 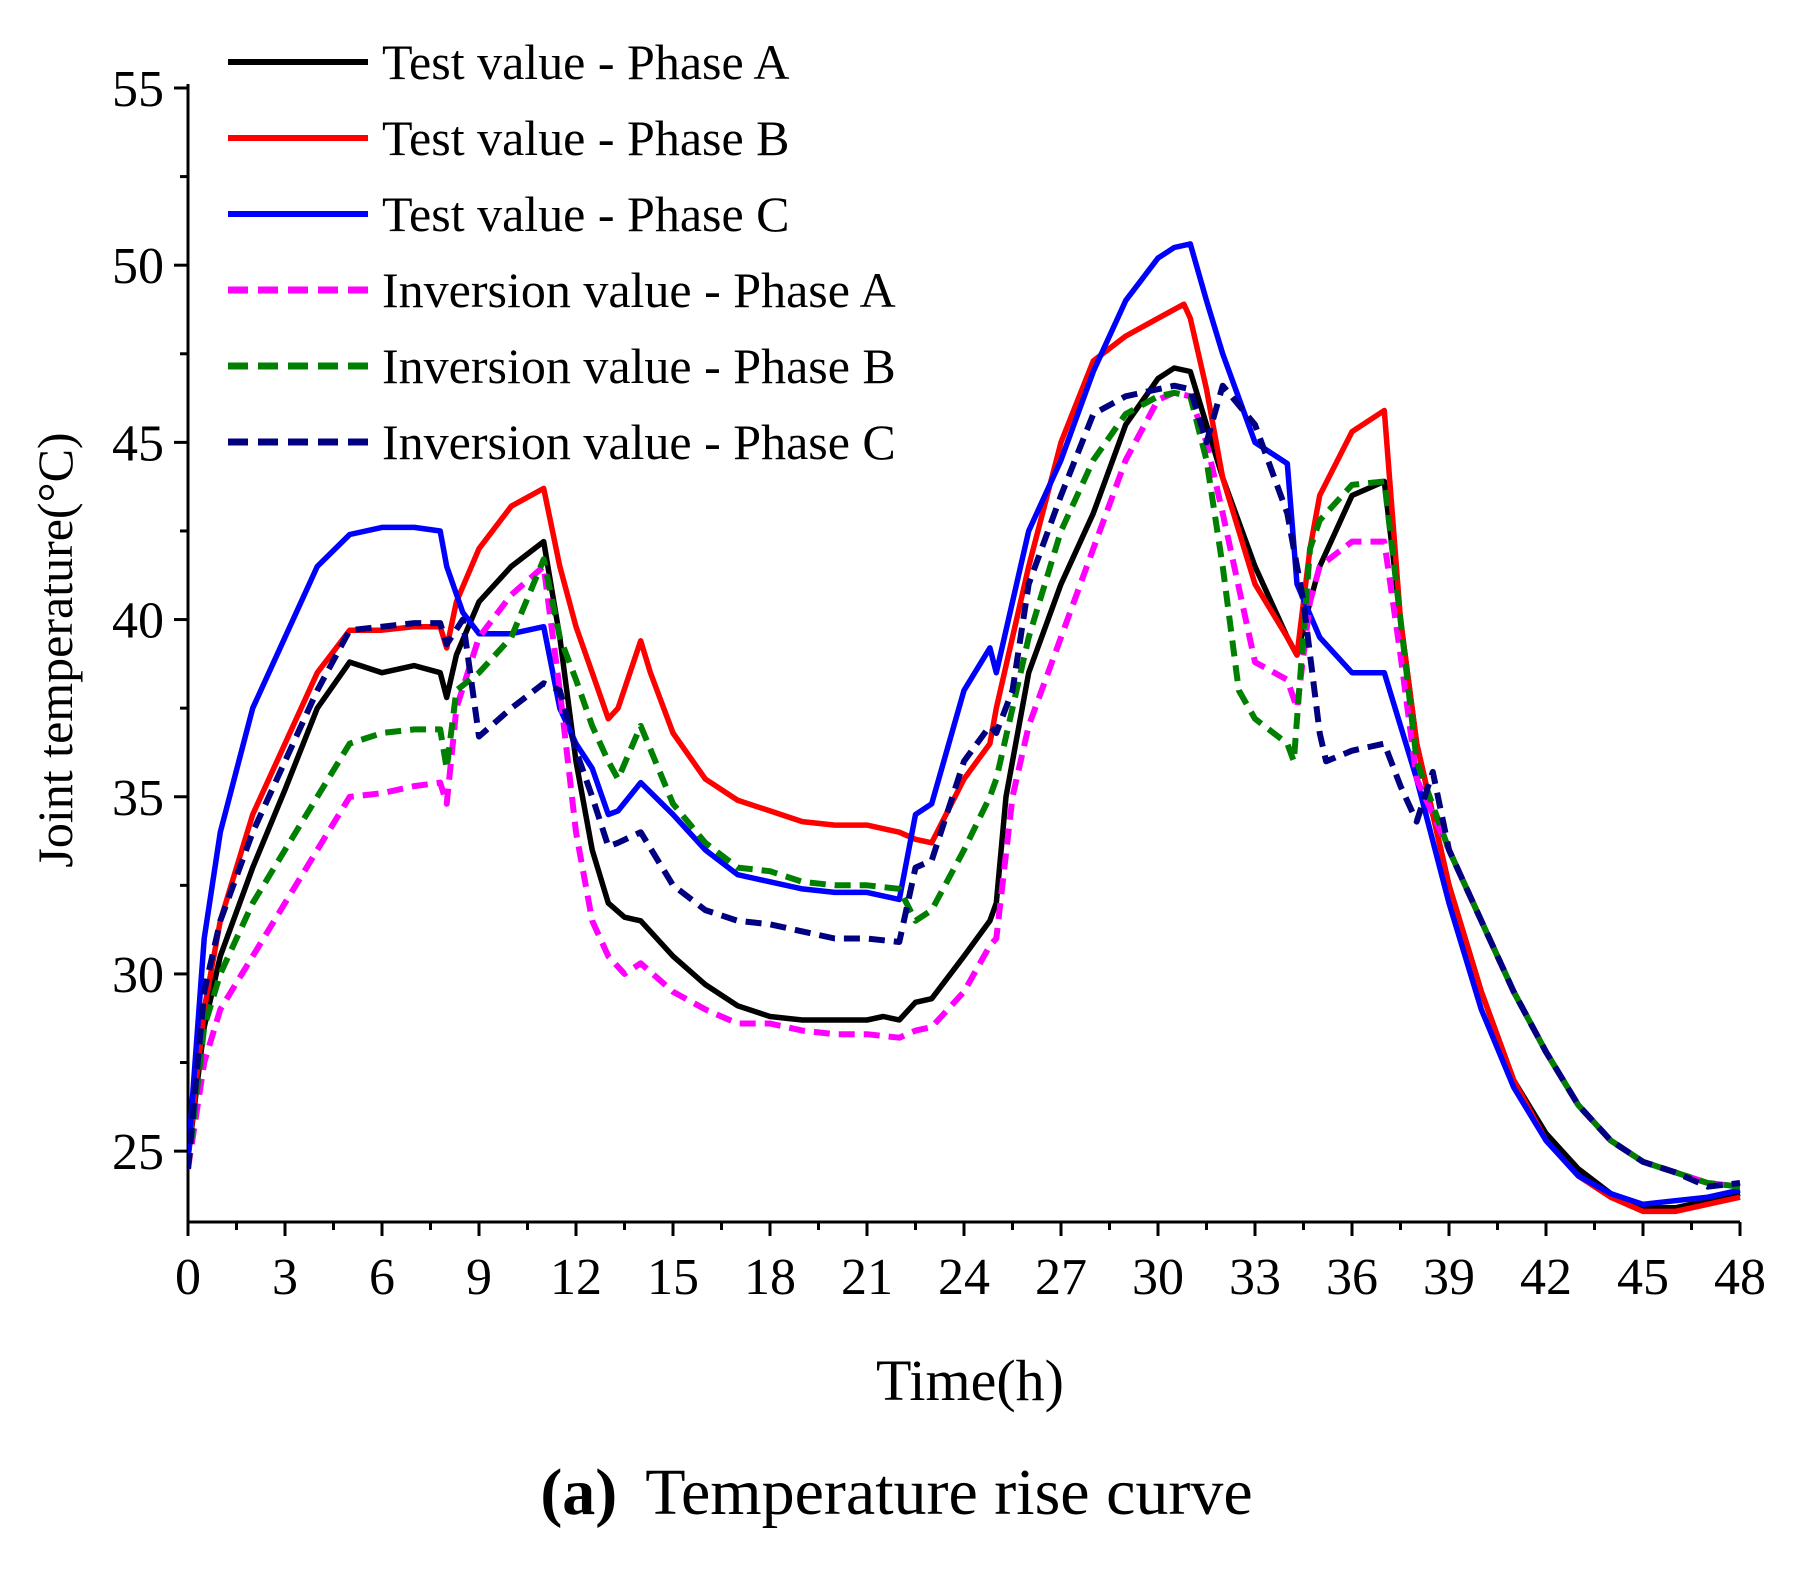 I want to click on x-tick-label: 39, so click(x=1449, y=1277).